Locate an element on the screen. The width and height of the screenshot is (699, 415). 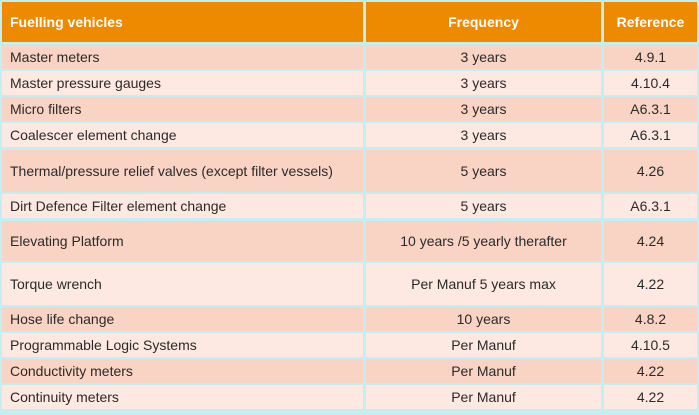
item-cell: Master pressure gauges is located at coordinates (182, 83).